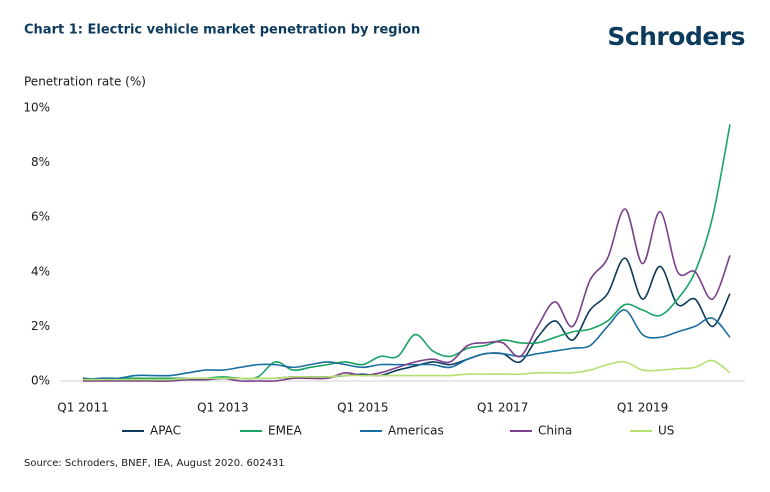  What do you see at coordinates (642, 408) in the screenshot?
I see `x-tick-label: Q1 2019` at bounding box center [642, 408].